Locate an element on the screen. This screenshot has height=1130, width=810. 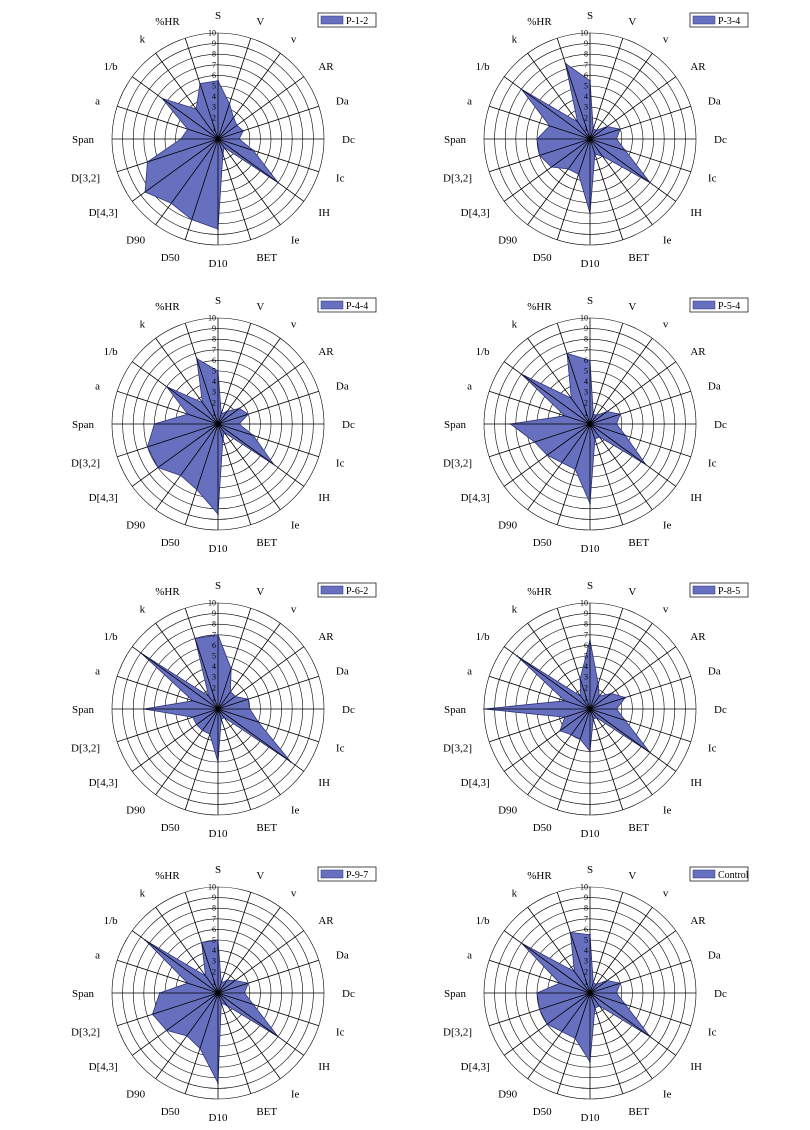
tick-label: 5 is located at coordinates (586, 86).